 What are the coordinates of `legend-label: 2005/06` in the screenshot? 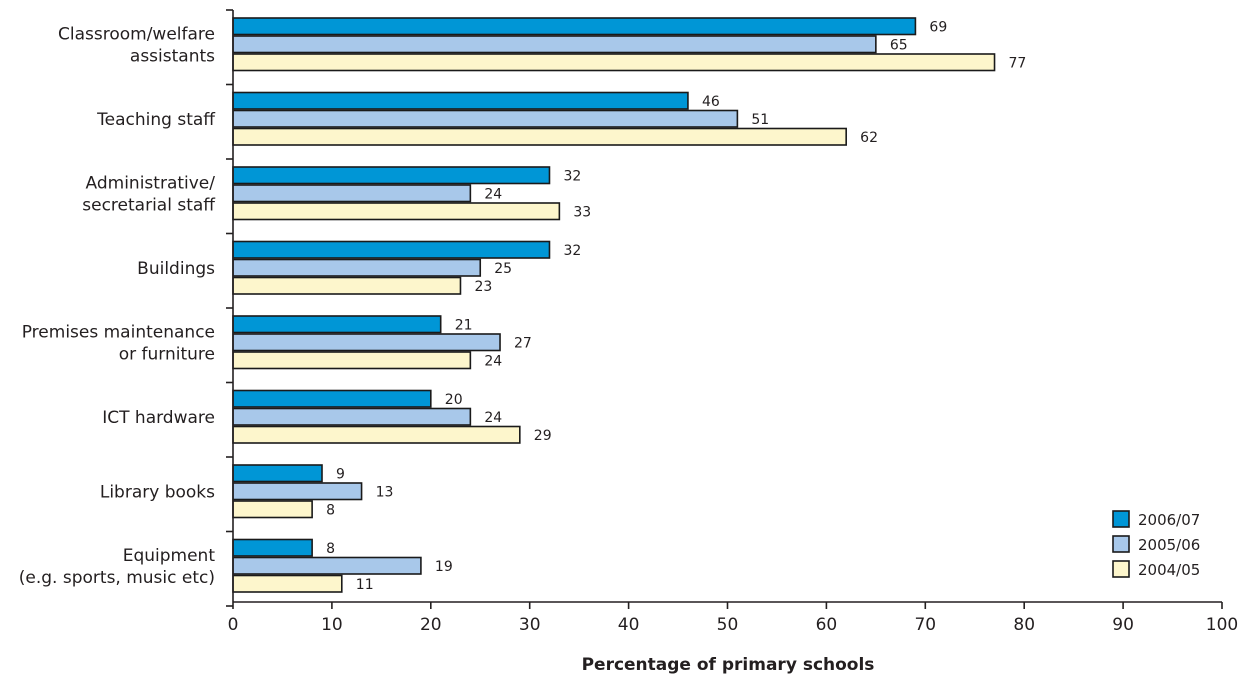 It's located at (1169, 545).